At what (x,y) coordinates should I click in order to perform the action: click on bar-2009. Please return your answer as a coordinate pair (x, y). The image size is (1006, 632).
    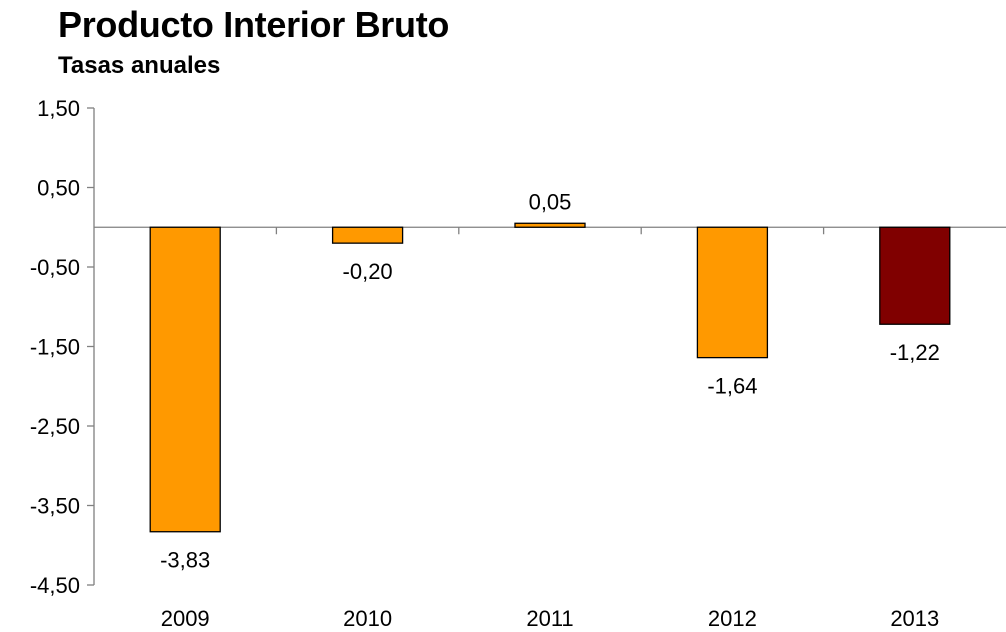
    Looking at the image, I should click on (185, 379).